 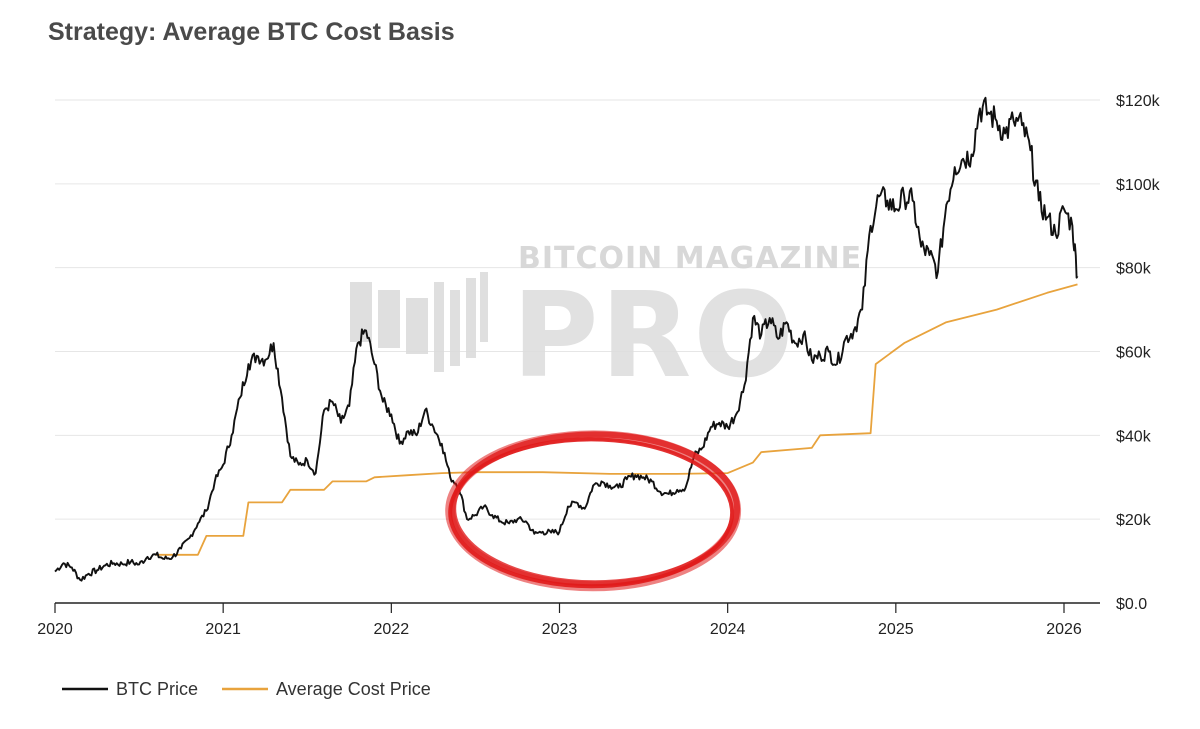 What do you see at coordinates (1134, 520) in the screenshot?
I see `y-tick-label: $20k` at bounding box center [1134, 520].